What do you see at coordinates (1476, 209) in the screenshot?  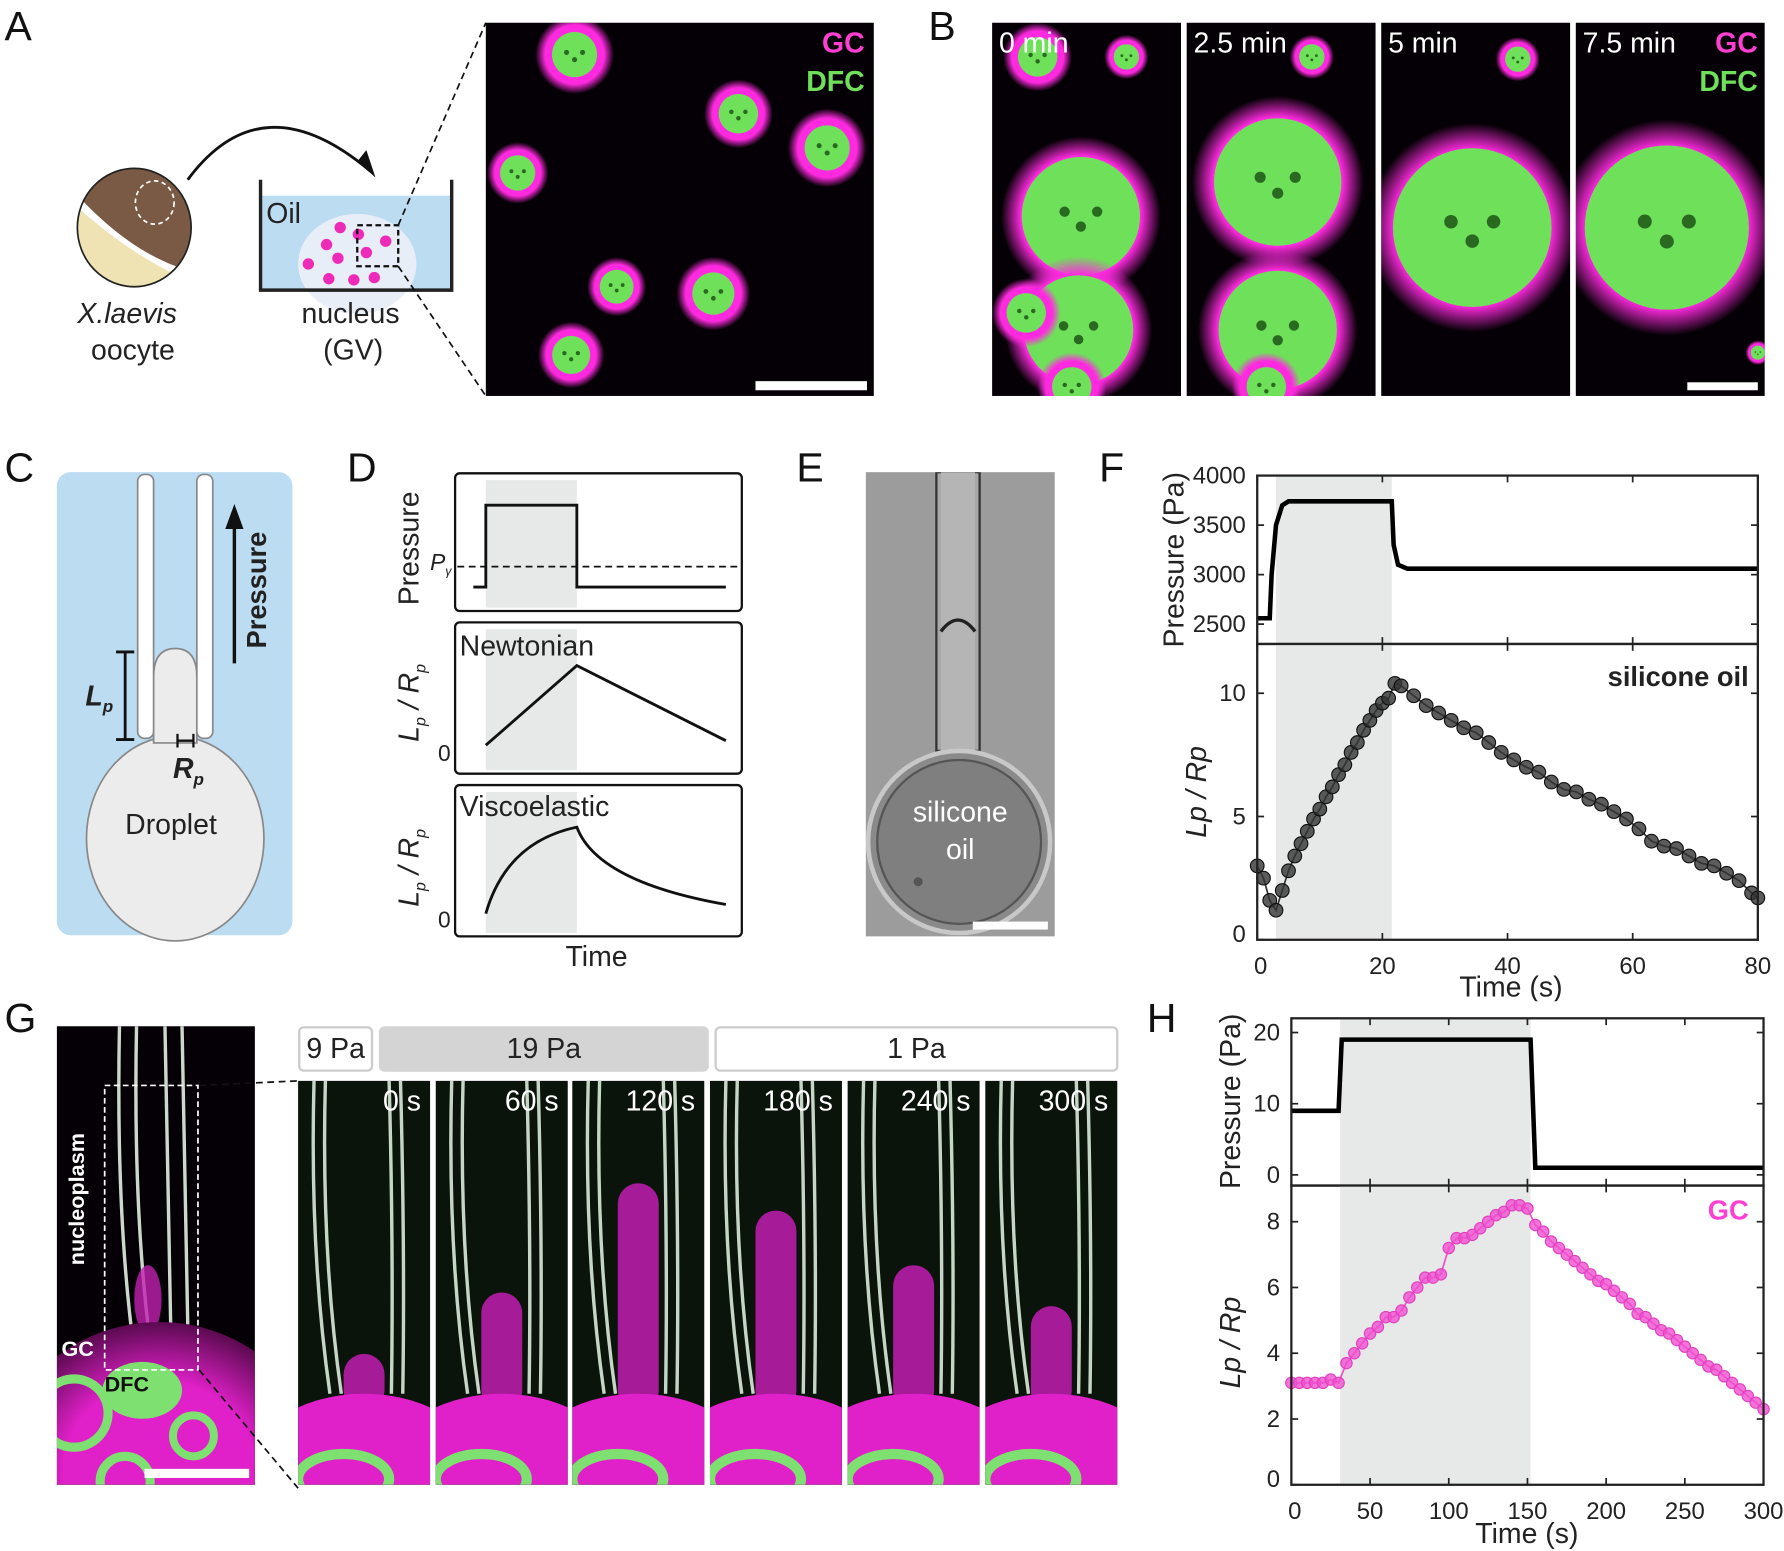 I see `timelapse-frame: 5 min` at bounding box center [1476, 209].